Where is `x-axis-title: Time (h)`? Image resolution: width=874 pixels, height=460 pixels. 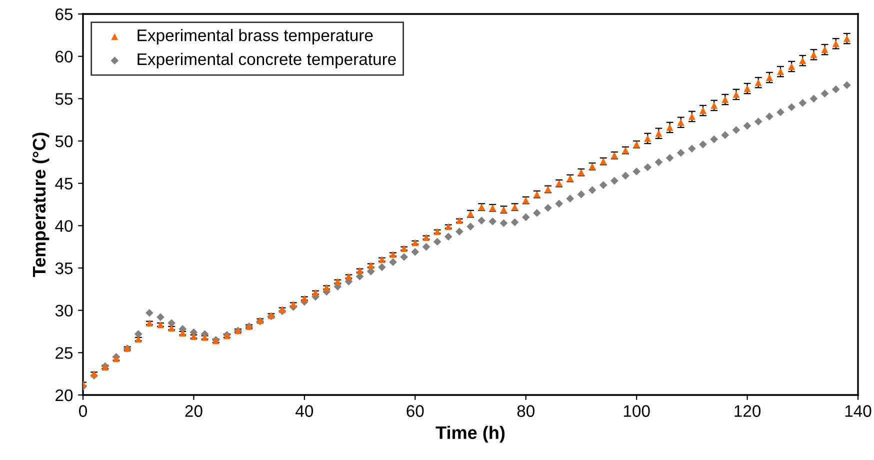 x-axis-title: Time (h) is located at coordinates (470, 434).